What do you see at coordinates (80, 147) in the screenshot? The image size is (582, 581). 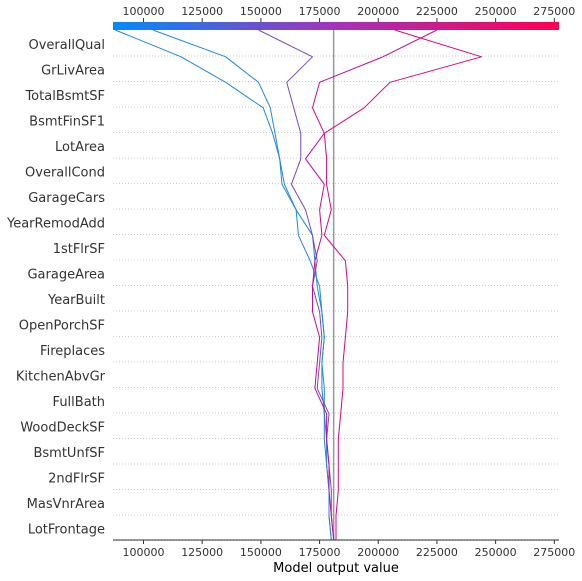 I see `feature-label: LotArea` at bounding box center [80, 147].